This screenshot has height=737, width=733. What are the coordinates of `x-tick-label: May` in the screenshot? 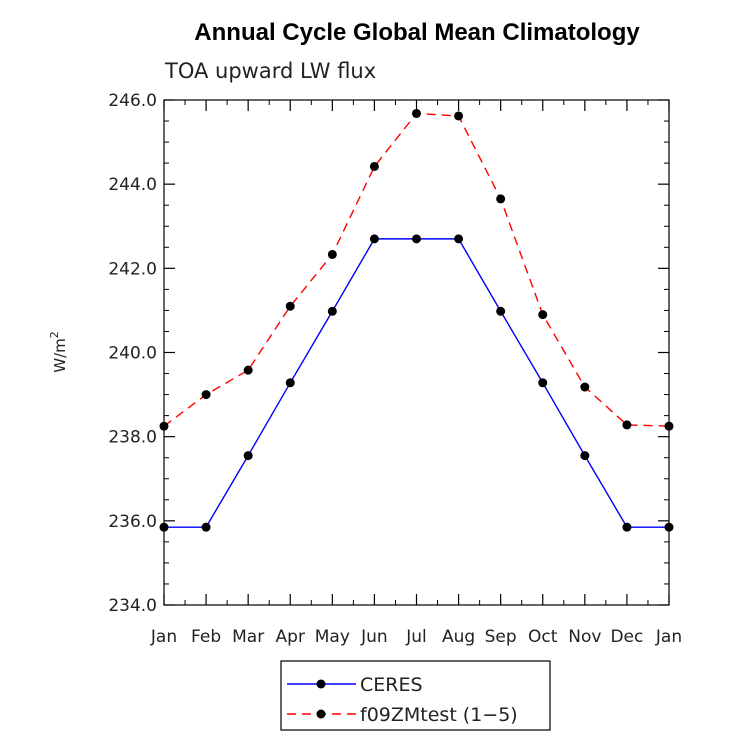 It's located at (332, 637).